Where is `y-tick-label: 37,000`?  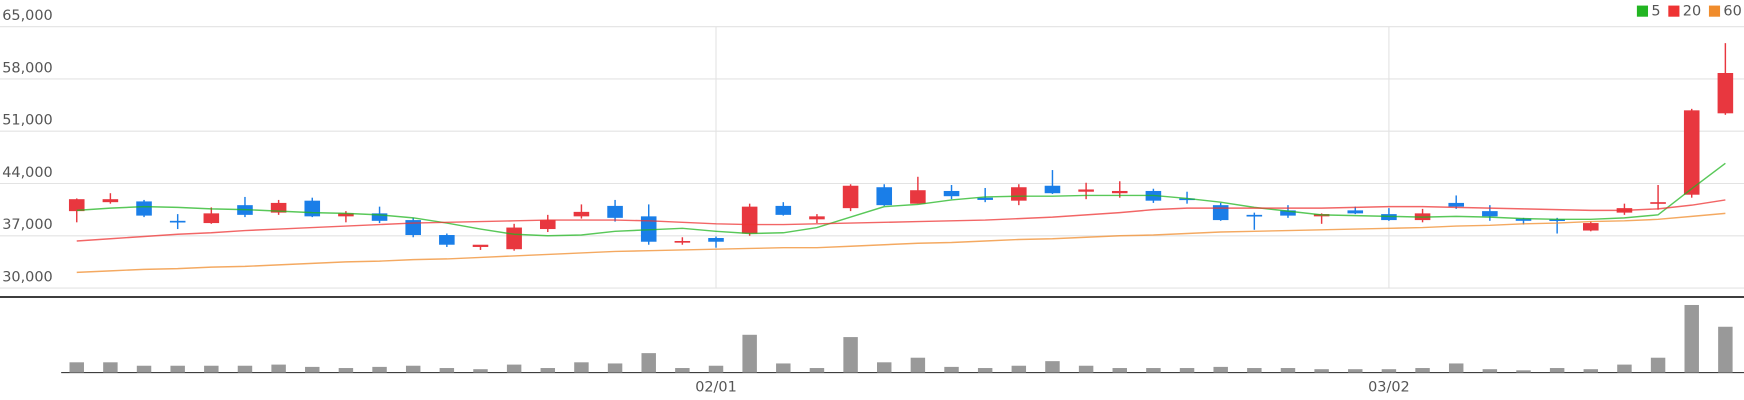
y-tick-label: 37,000 is located at coordinates (27, 225).